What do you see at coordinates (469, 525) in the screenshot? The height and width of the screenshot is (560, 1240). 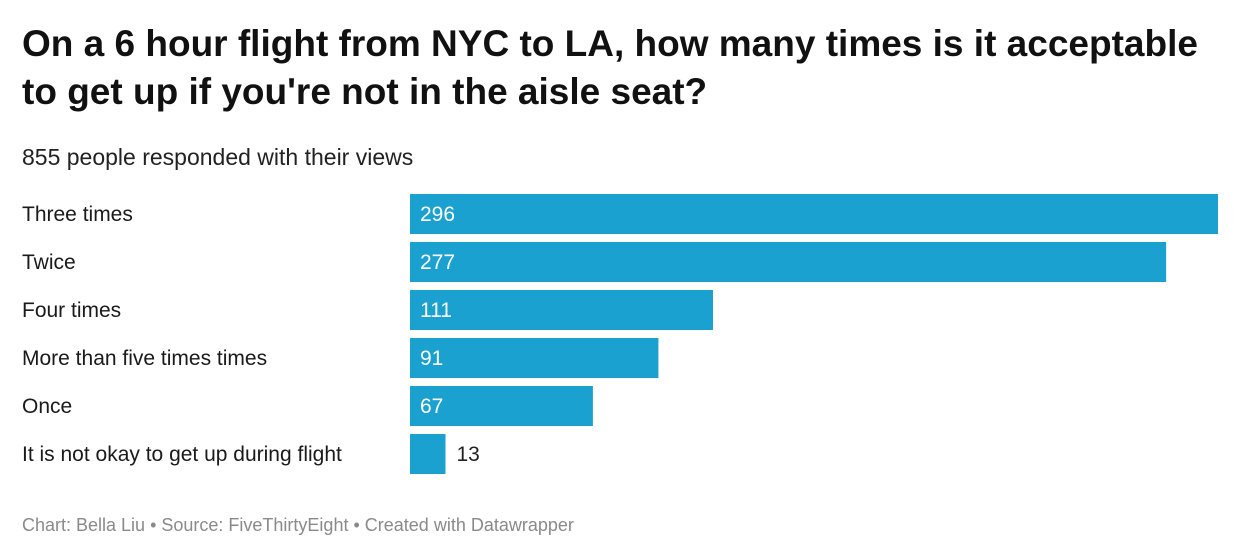 I see `footer-created-with: Created with Datawrapper` at bounding box center [469, 525].